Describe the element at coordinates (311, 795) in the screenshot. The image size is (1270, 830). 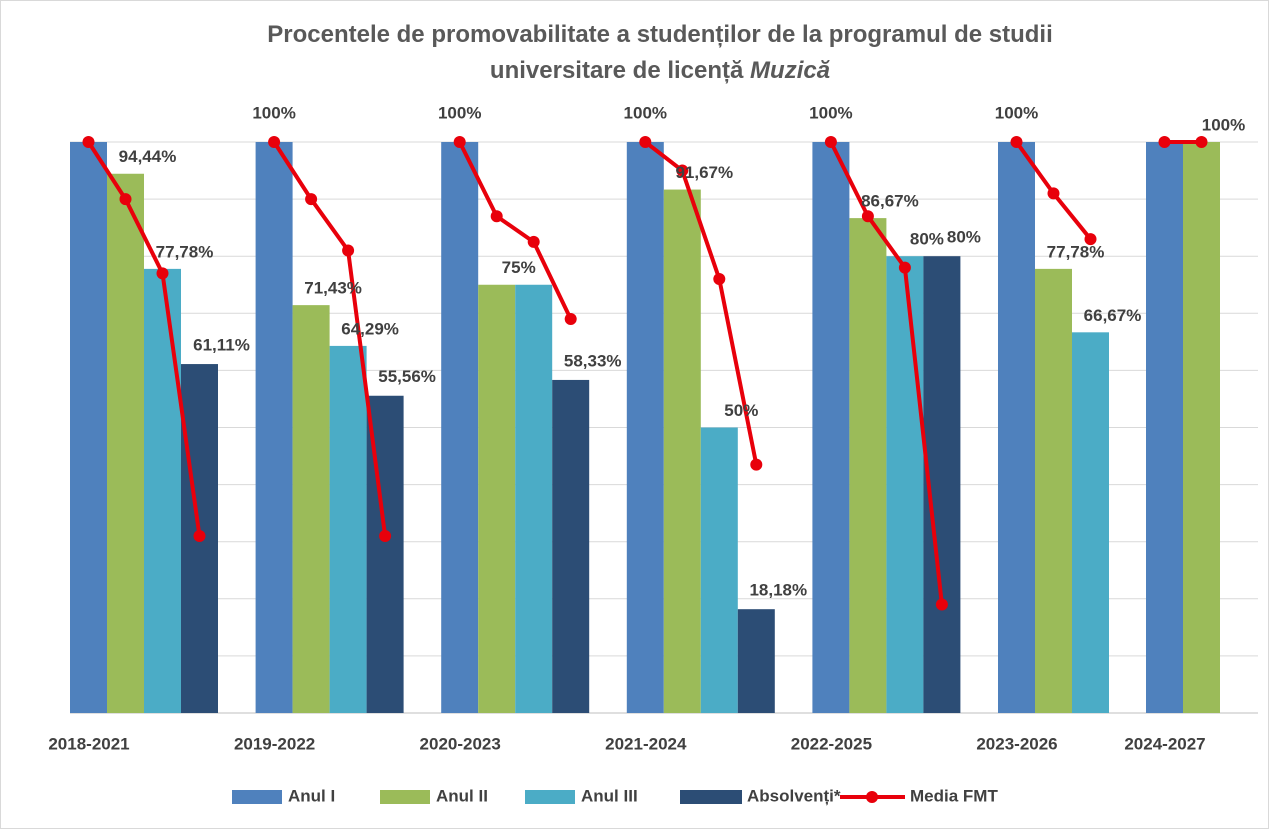
I see `legend-label: Anul I` at that location.